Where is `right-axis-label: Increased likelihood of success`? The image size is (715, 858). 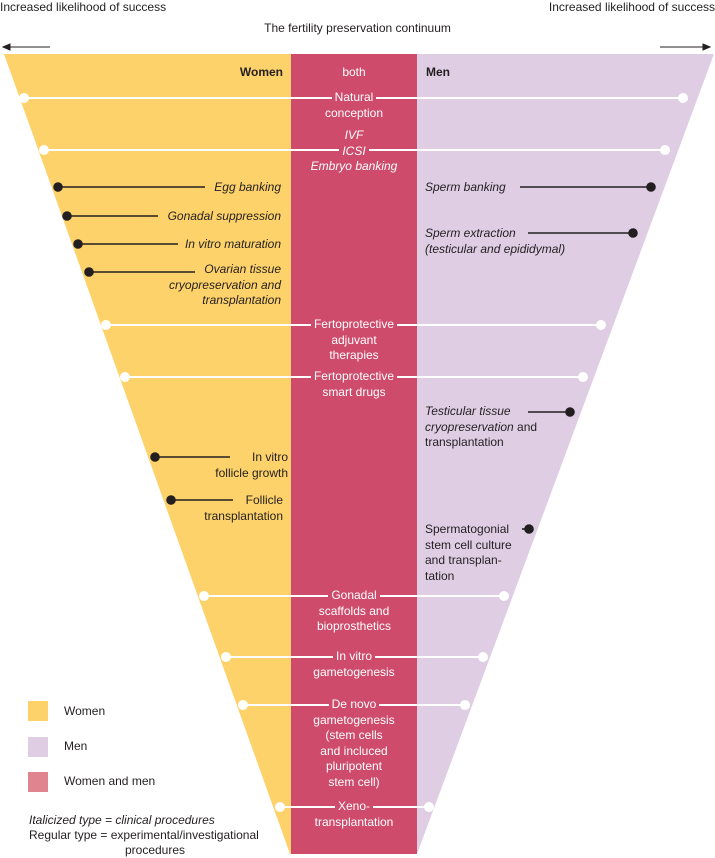 right-axis-label: Increased likelihood of success is located at coordinates (631, 7).